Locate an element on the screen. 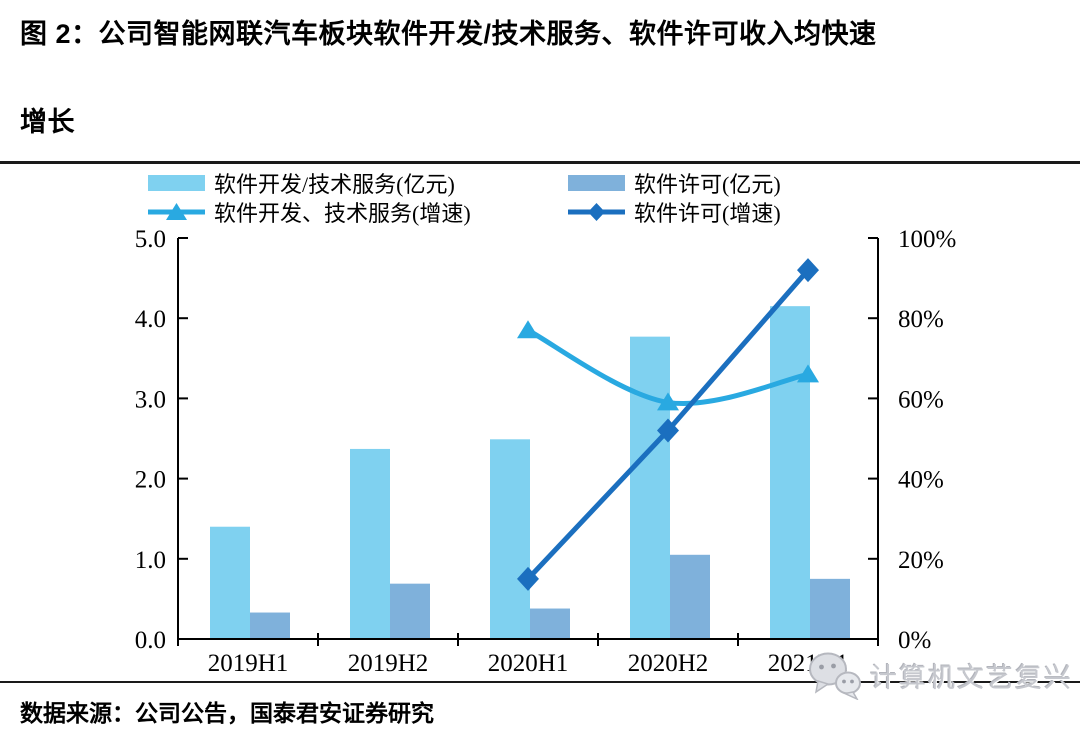 This screenshot has width=1080, height=730. figure-title-line-1: 图 2：公司智能网联汽车板块软件开发/技术服务、软件许可收入均快速 is located at coordinates (448, 34).